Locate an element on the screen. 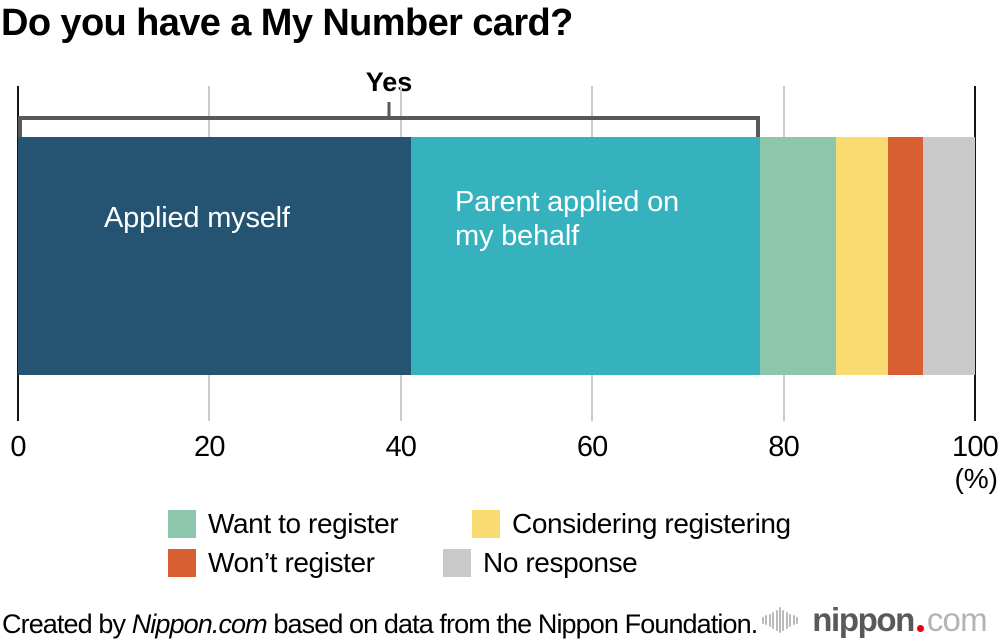 The width and height of the screenshot is (1000, 644). nippon-logo: nippon com is located at coordinates (875, 619).